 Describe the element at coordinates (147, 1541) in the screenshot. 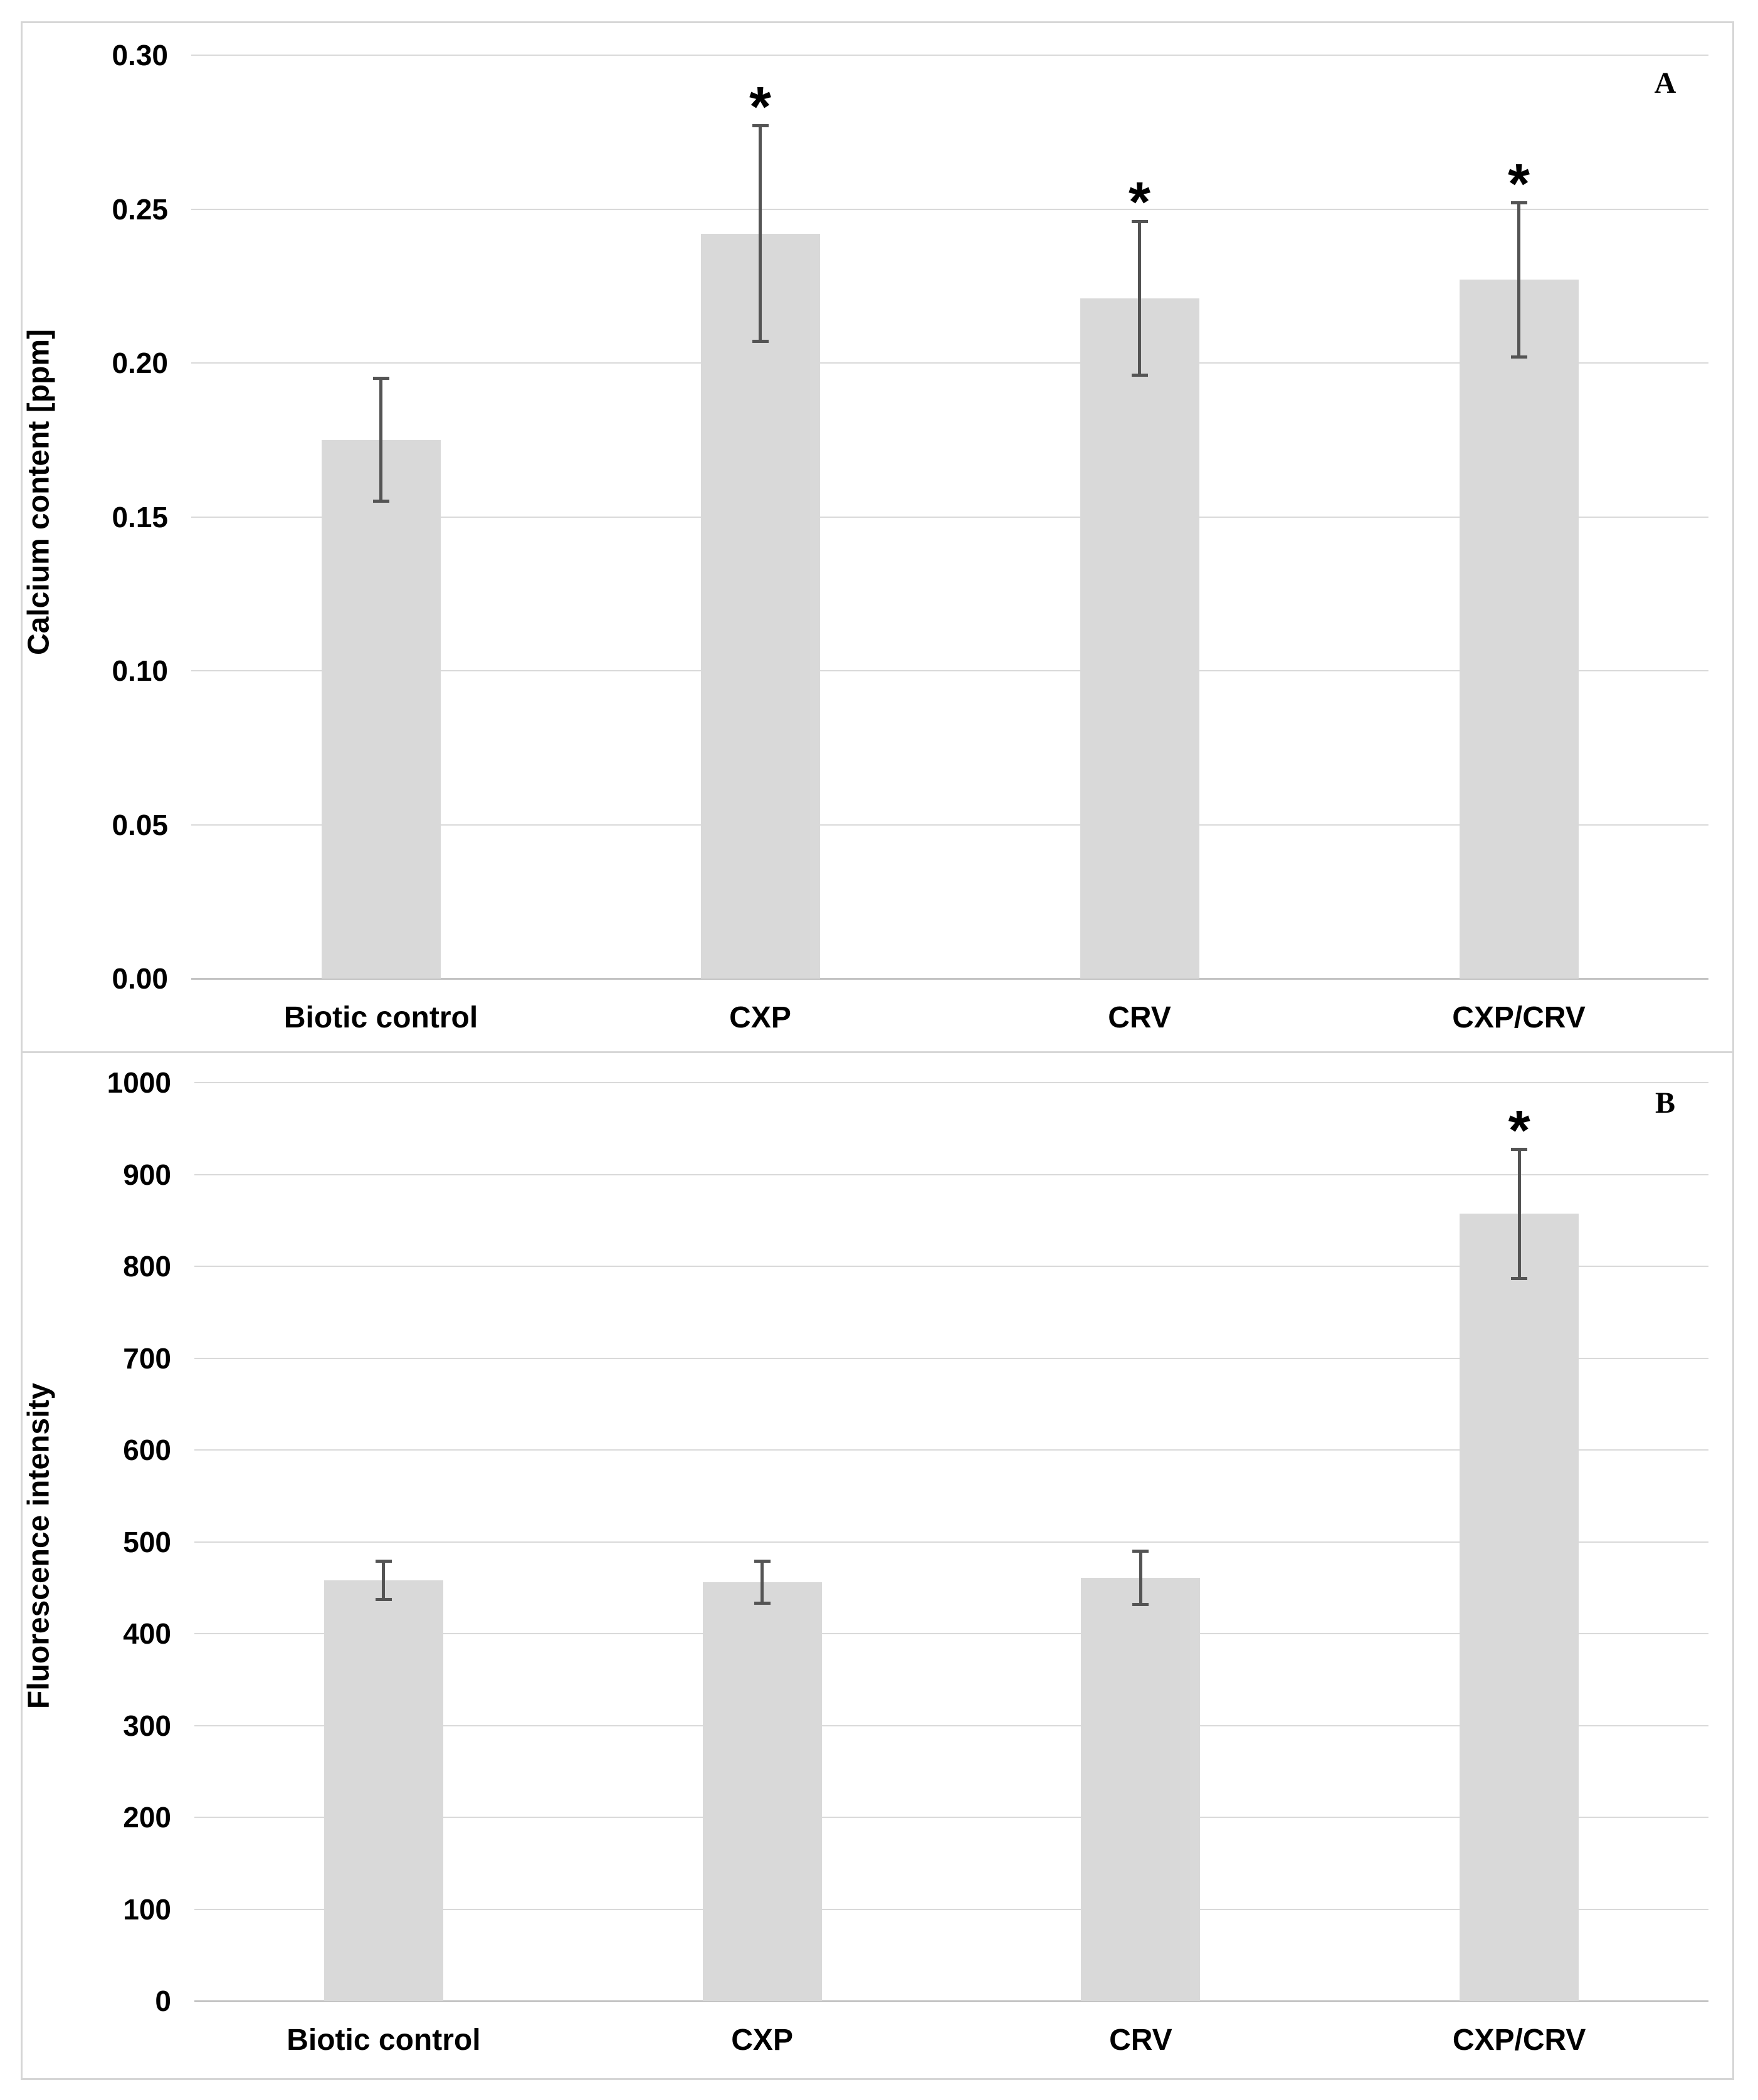

I see `y-tick-label: 500` at that location.